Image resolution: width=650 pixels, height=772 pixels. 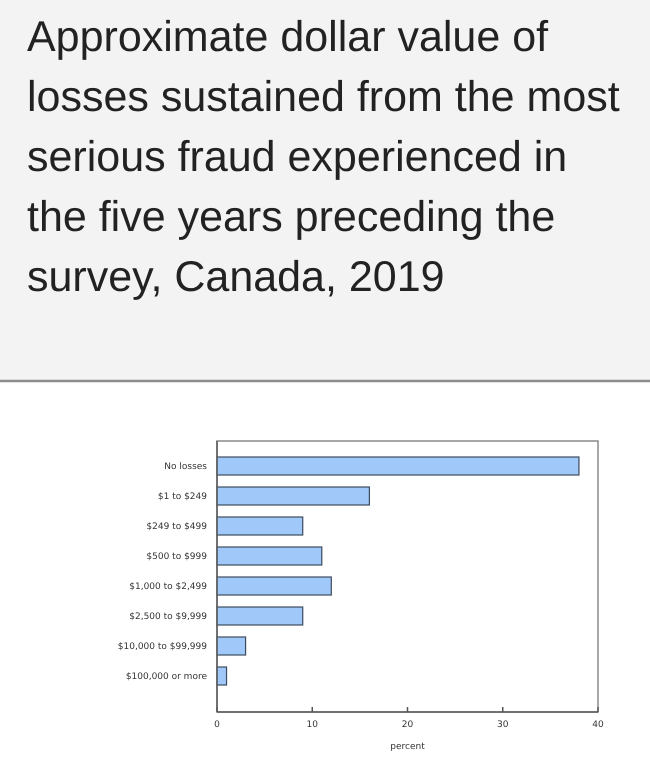 What do you see at coordinates (177, 557) in the screenshot?
I see `y-tick-label: $500 to $999` at bounding box center [177, 557].